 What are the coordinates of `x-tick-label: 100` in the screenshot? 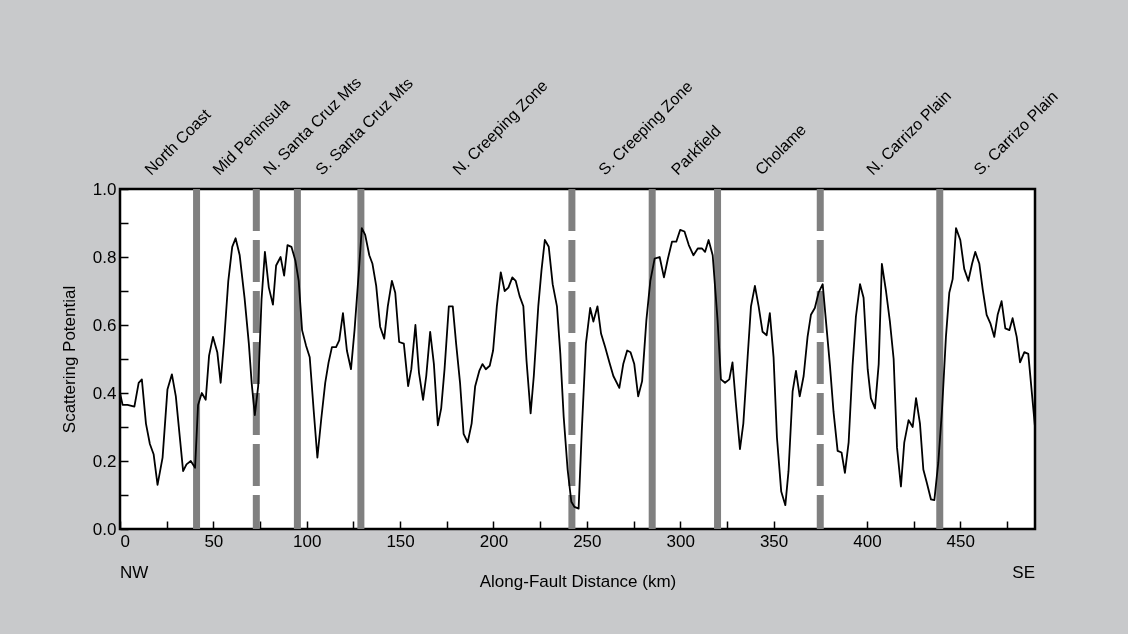 It's located at (307, 541).